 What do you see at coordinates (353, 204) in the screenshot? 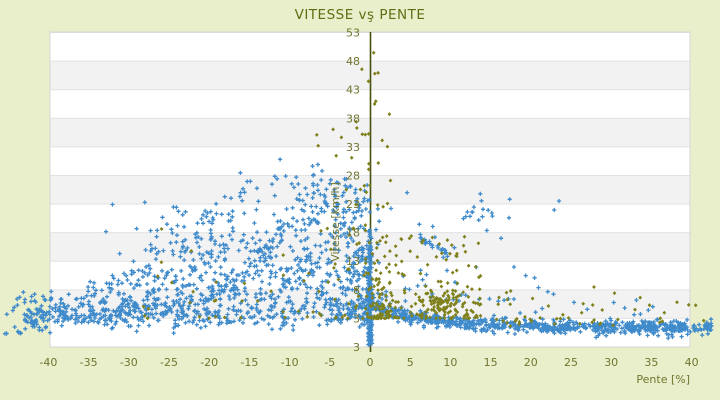
I see `y-tick-label: 23` at bounding box center [353, 204].